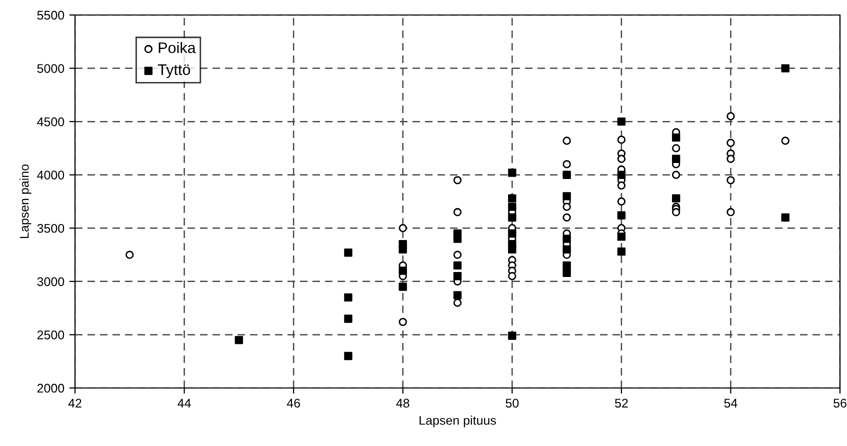 This screenshot has width=847, height=446. I want to click on y-tick-label: 3000, so click(50, 281).